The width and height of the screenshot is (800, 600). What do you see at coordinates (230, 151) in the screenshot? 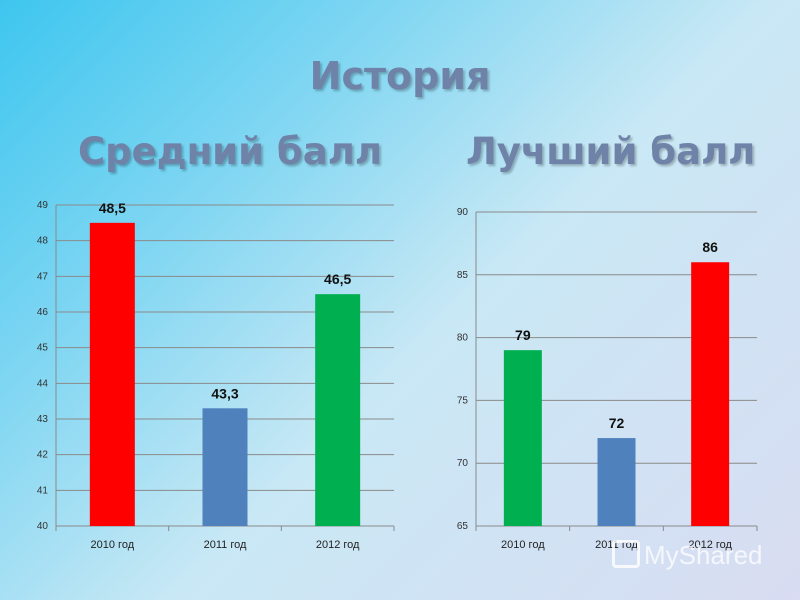
I see `chart-title-average: Средний балл` at bounding box center [230, 151].